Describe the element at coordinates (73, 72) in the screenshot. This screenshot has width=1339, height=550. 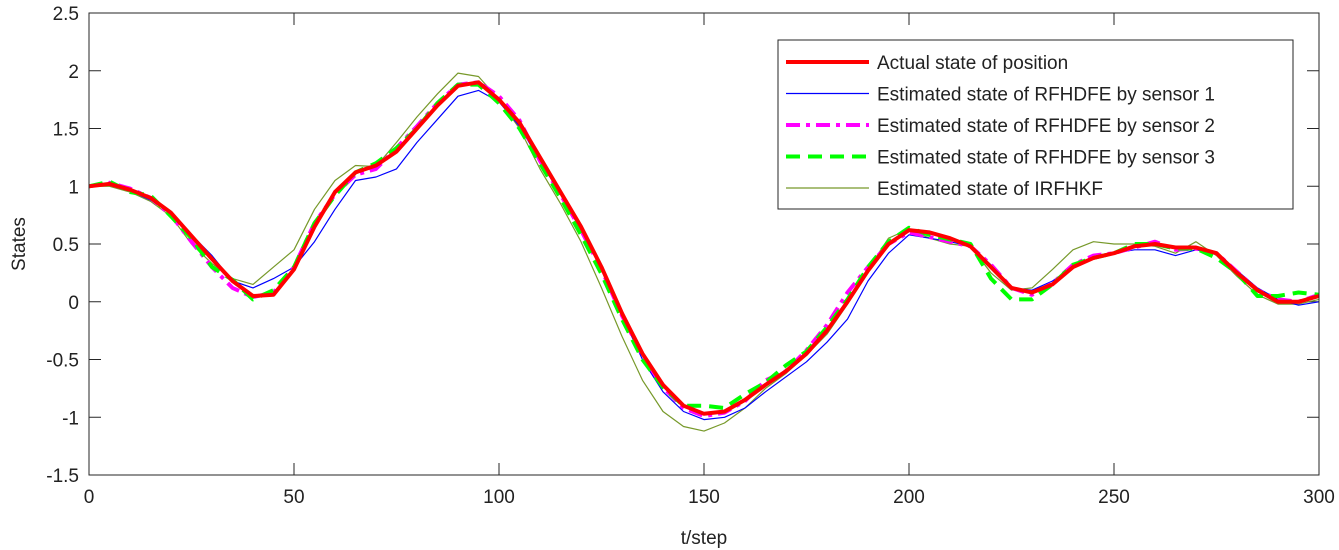
I see `y-tick-label: 2` at that location.